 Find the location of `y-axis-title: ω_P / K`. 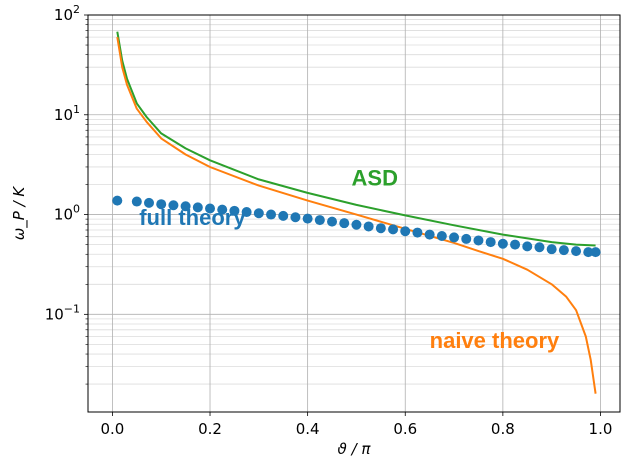

y-axis-title: ω_P / K is located at coordinates (19, 213).